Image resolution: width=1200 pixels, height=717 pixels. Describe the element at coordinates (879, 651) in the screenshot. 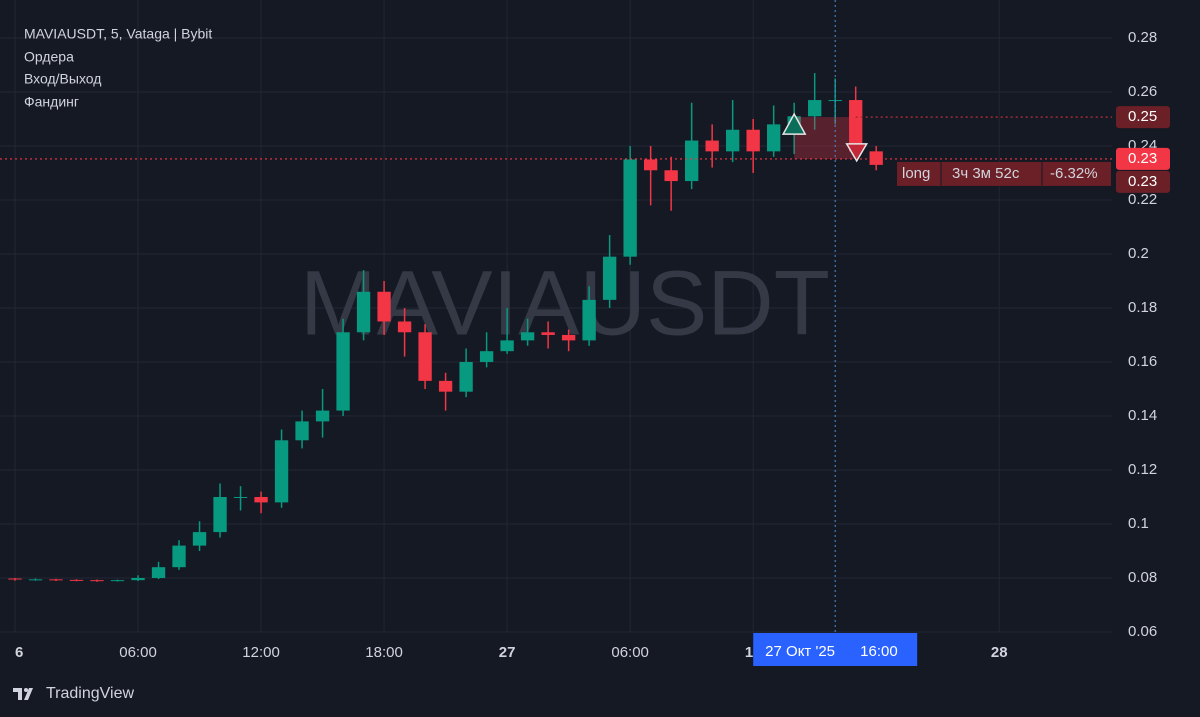

I see `crosshair-time: 16:00` at that location.